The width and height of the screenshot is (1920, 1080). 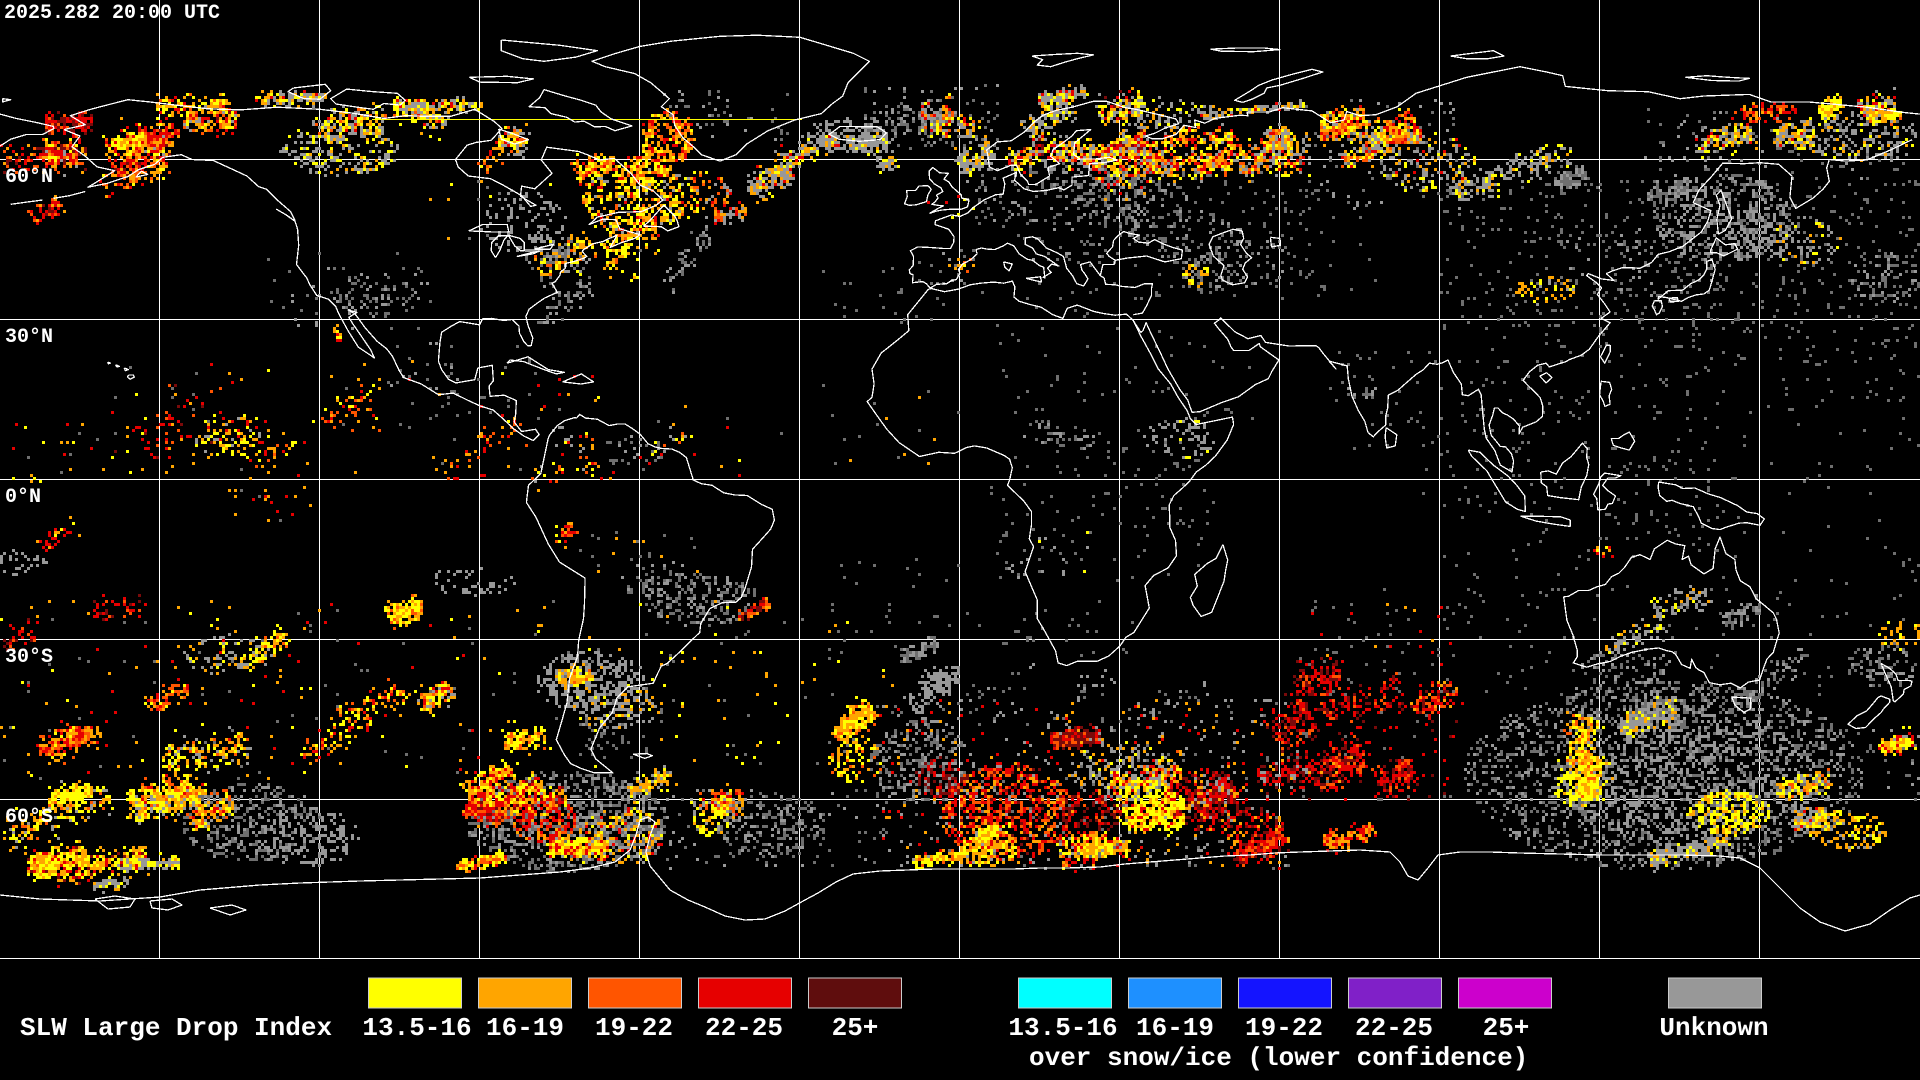 What do you see at coordinates (1713, 1028) in the screenshot?
I see `svg-text: Unknown` at bounding box center [1713, 1028].